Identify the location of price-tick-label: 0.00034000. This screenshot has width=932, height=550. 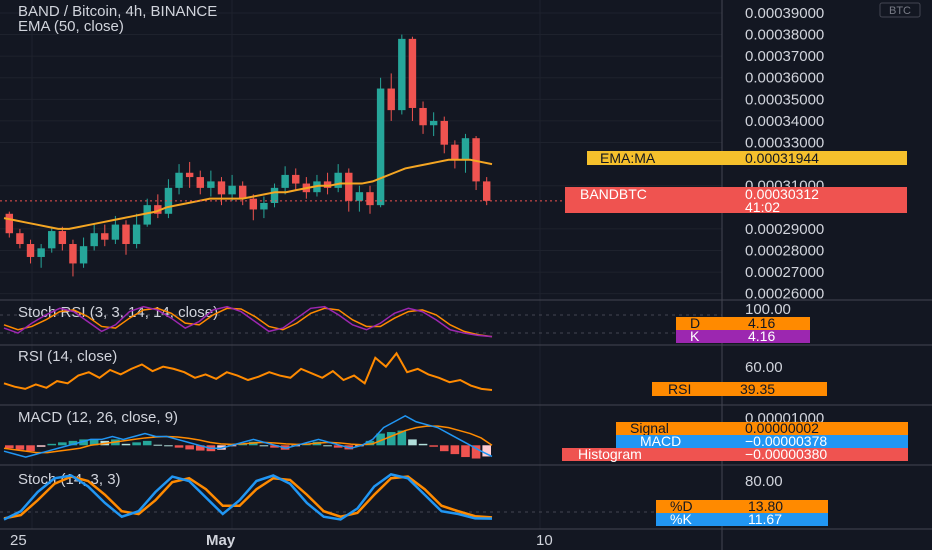
(784, 121).